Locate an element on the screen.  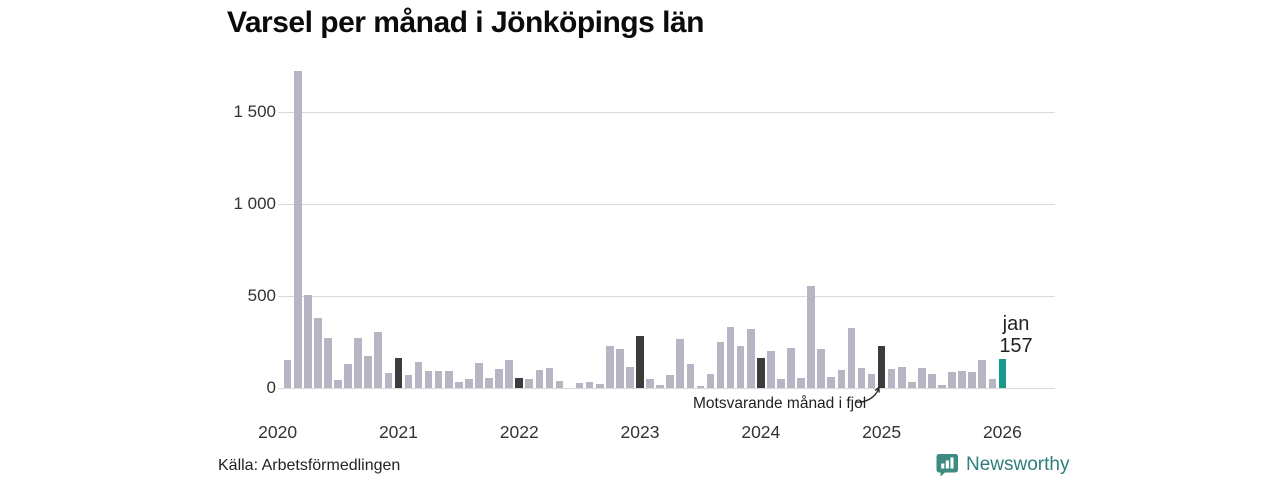
y-axis-tick-label: 0 is located at coordinates (271, 387).